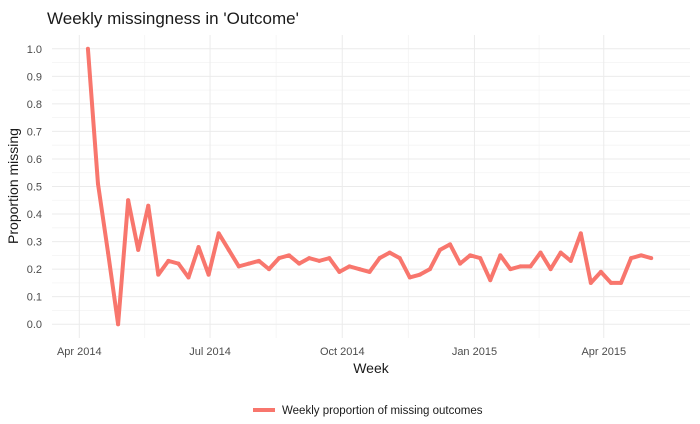 This screenshot has width=700, height=424. What do you see at coordinates (79, 352) in the screenshot?
I see `x-tick-label: Apr 2014` at bounding box center [79, 352].